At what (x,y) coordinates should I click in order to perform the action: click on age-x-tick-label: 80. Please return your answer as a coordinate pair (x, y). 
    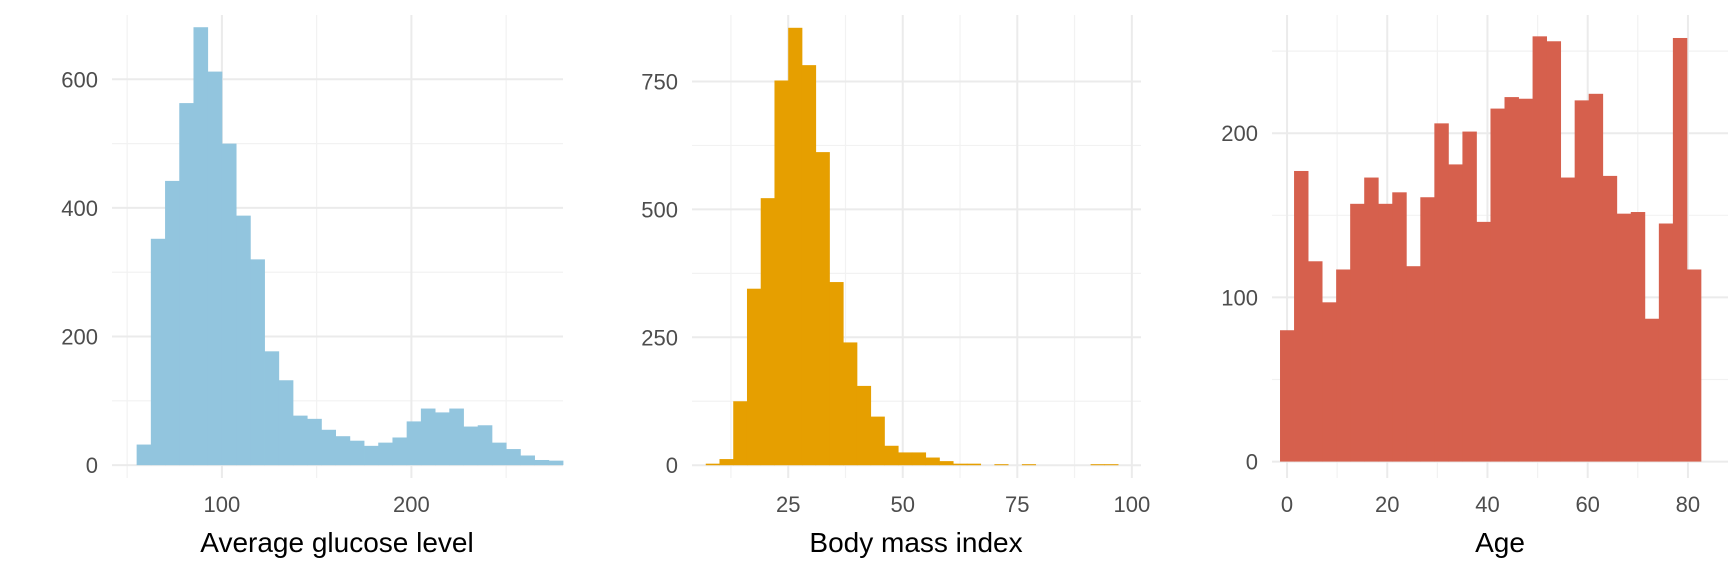
    Looking at the image, I should click on (1688, 504).